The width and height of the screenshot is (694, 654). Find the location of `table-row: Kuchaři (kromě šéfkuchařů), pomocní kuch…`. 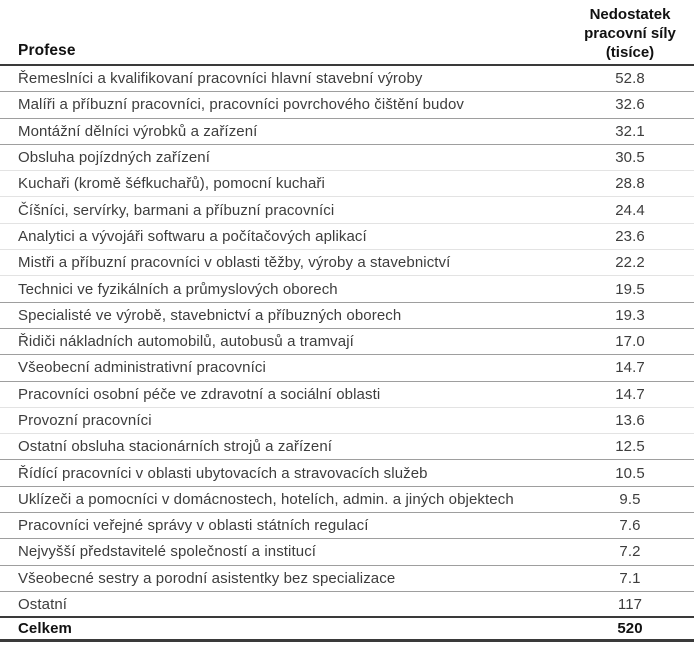

table-row: Kuchaři (kromě šéfkuchařů), pomocní kuch… is located at coordinates (347, 184).